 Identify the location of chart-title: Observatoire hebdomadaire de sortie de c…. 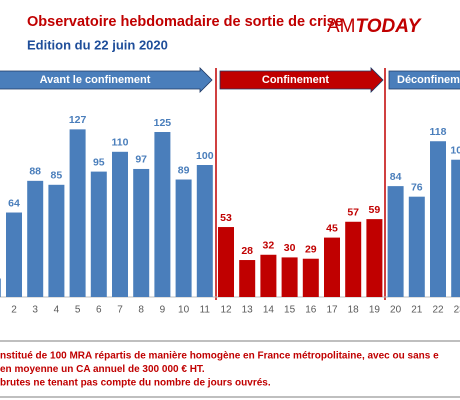
(185, 22).